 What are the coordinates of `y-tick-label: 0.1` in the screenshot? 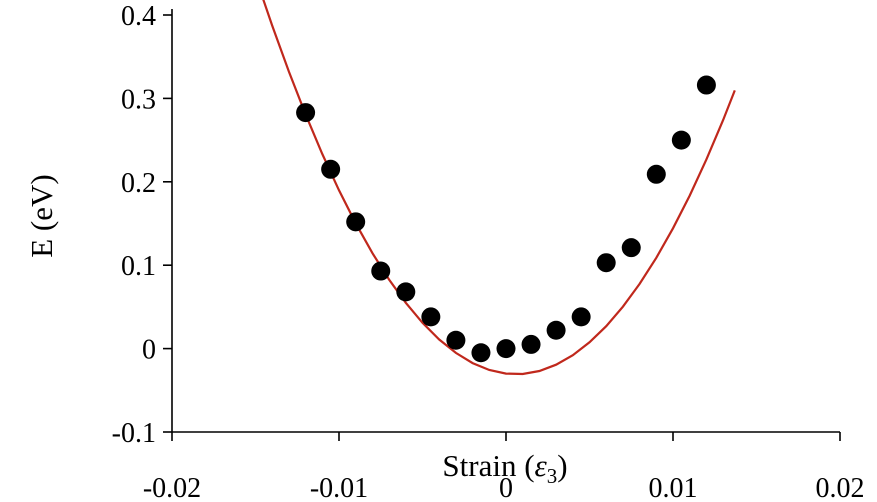 It's located at (138, 266).